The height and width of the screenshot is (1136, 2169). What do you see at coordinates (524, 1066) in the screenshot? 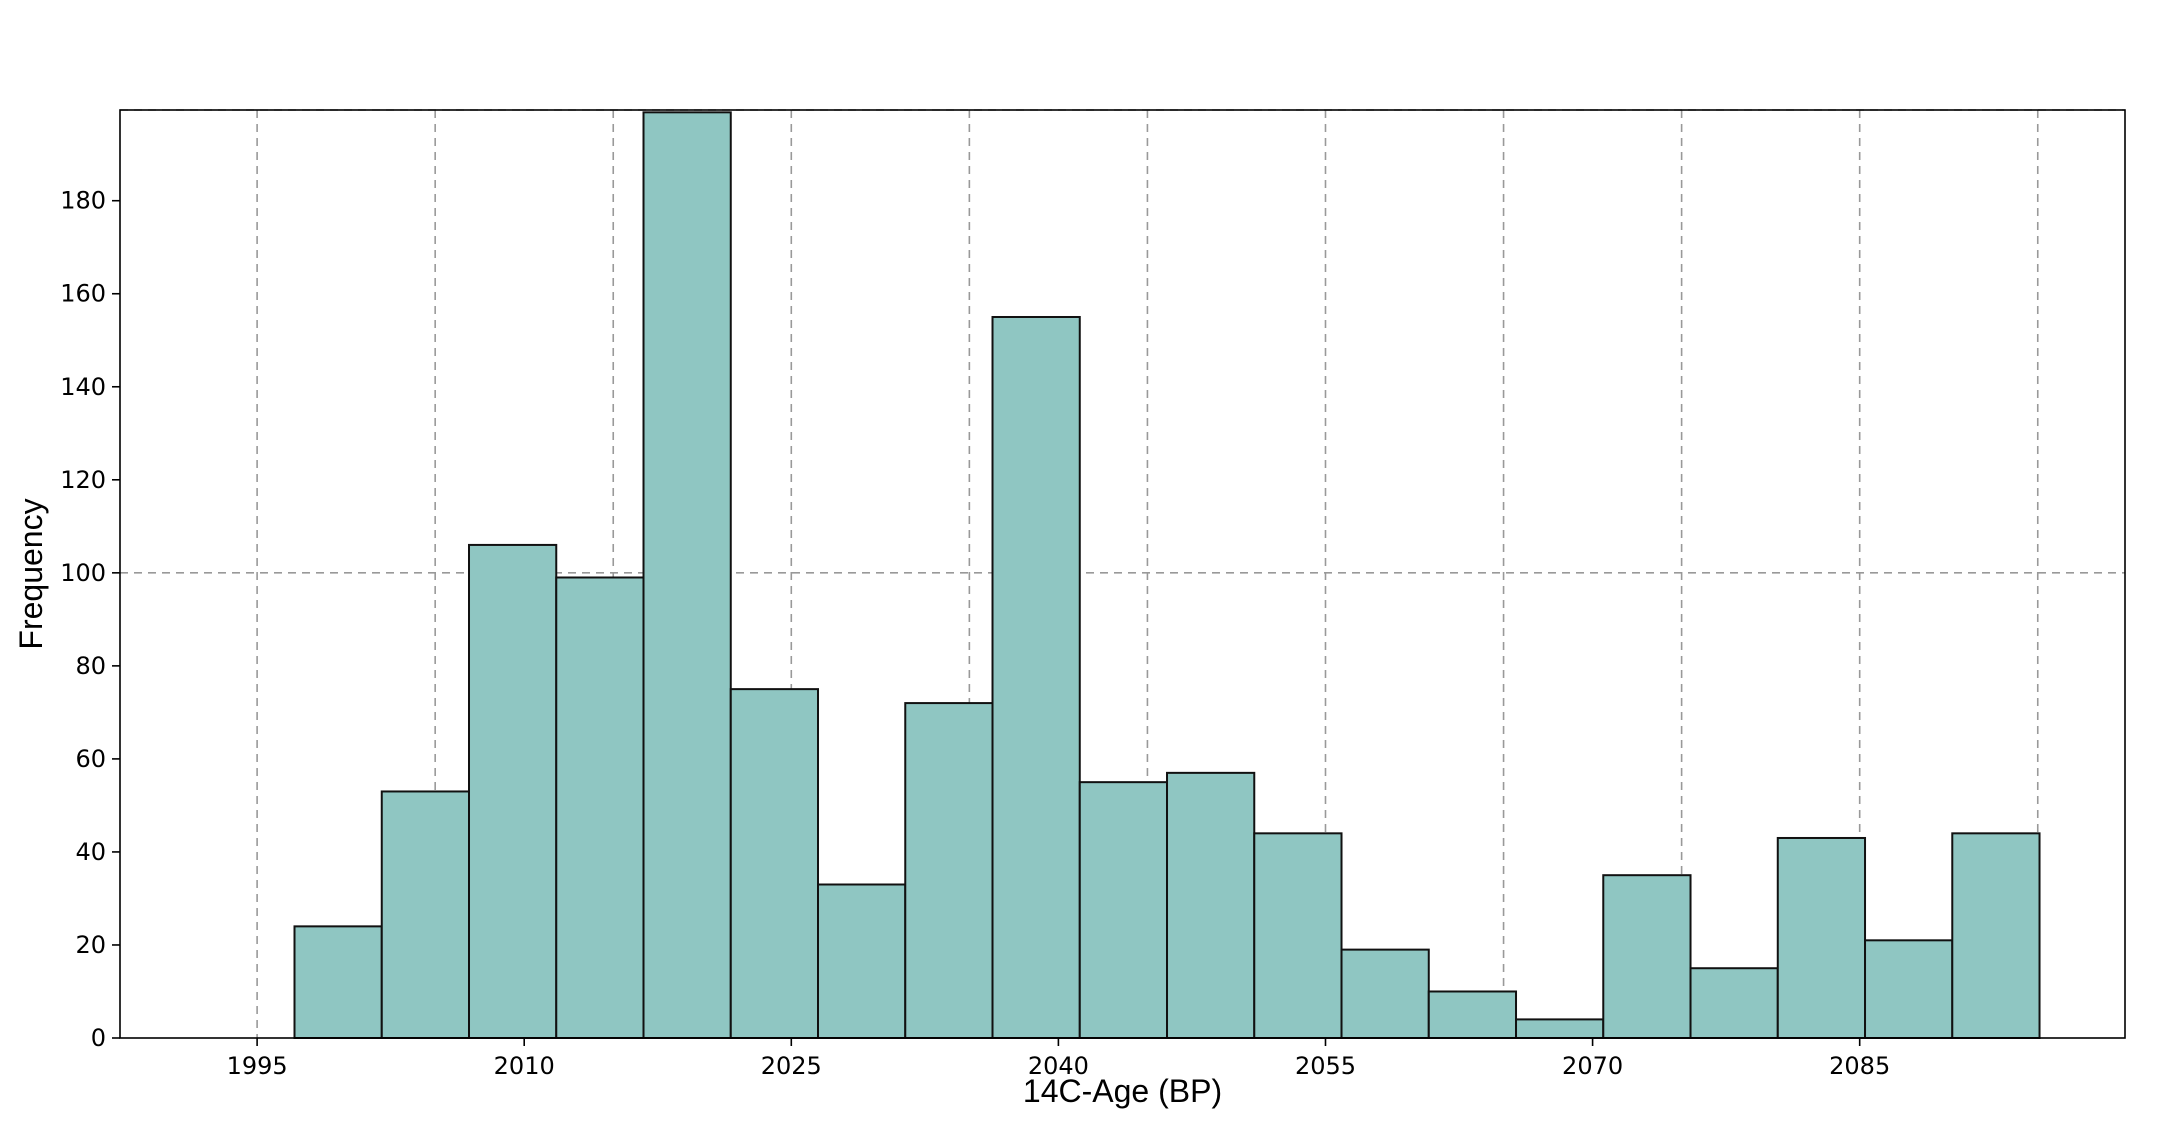
I see `x-tick-label: 2010` at bounding box center [524, 1066].